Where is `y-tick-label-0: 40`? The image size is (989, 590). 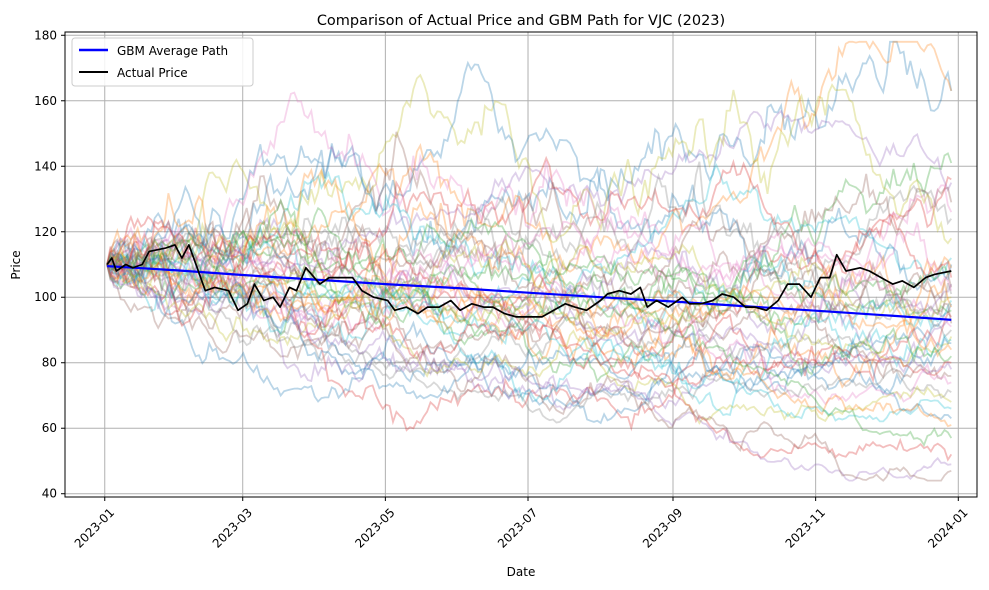
y-tick-label-0: 40 is located at coordinates (49, 494).